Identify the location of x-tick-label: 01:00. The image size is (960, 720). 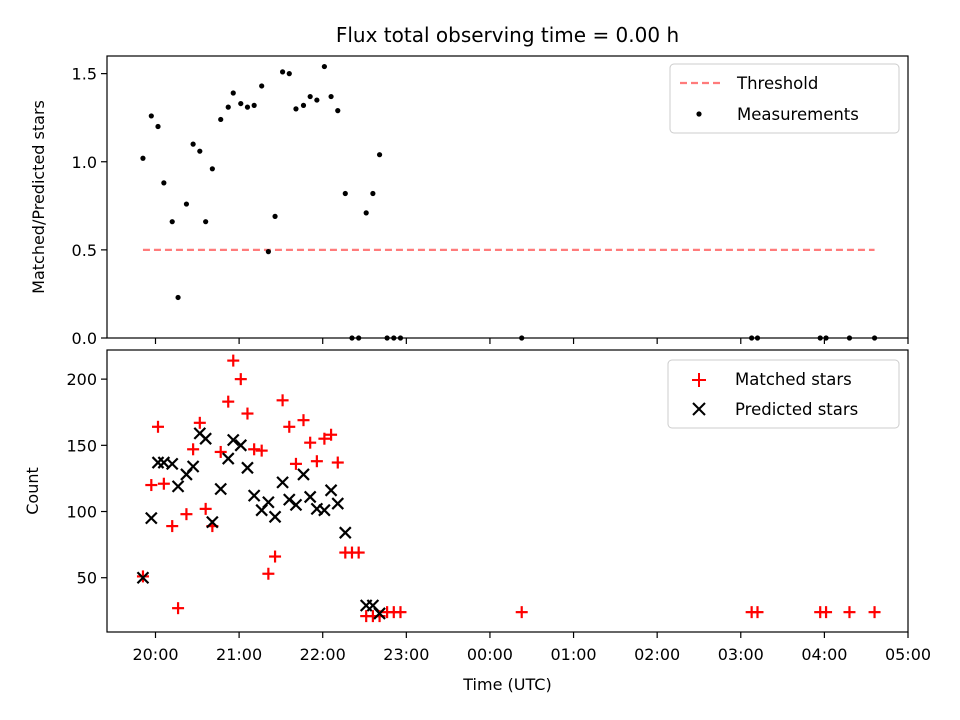
(573, 654).